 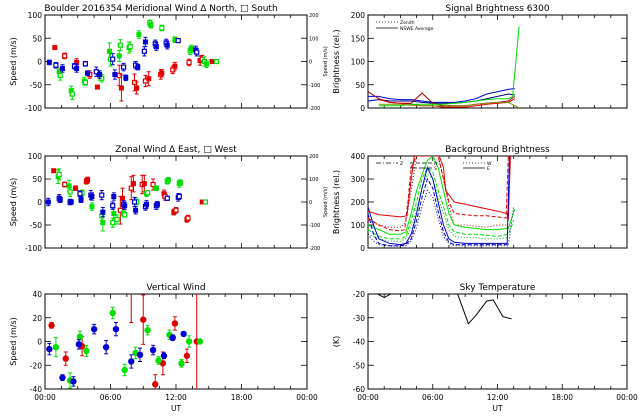 I want to click on y-tick-label: -60, so click(x=359, y=389).